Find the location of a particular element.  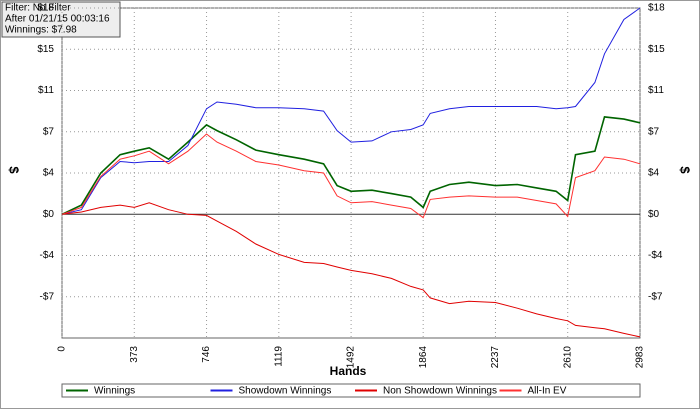

y-tick-label: -$7 is located at coordinates (47, 296).